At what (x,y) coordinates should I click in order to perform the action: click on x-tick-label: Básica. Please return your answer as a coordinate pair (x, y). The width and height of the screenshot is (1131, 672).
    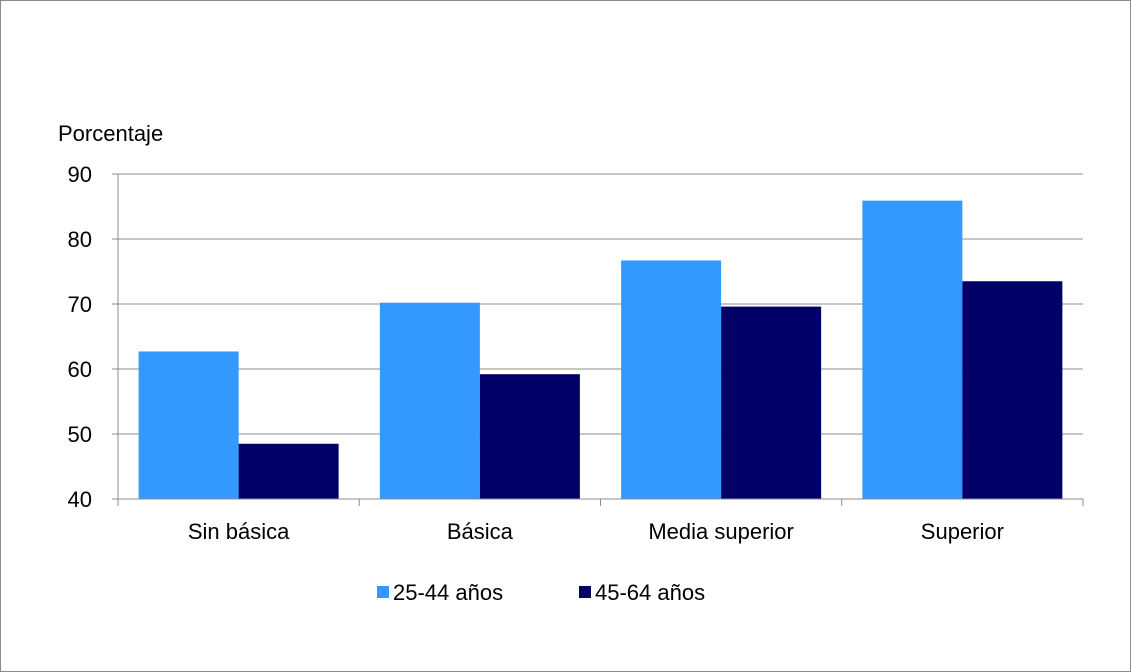
    Looking at the image, I should click on (480, 531).